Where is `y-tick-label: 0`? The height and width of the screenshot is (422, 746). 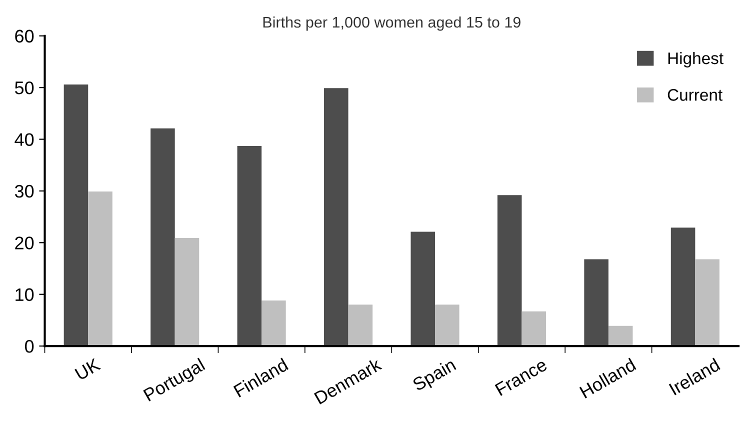 y-tick-label: 0 is located at coordinates (29, 346).